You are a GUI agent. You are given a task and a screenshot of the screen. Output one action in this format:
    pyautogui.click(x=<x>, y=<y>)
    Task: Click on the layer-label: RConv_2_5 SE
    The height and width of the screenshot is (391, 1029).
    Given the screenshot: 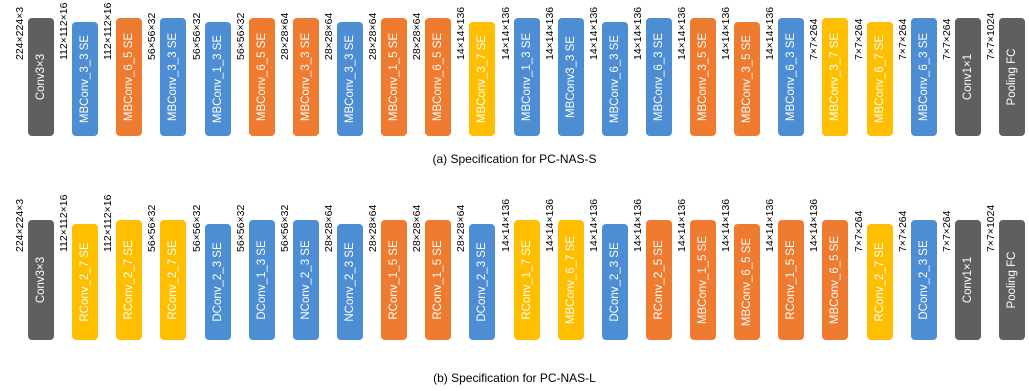 What is the action you would take?
    pyautogui.click(x=658, y=280)
    